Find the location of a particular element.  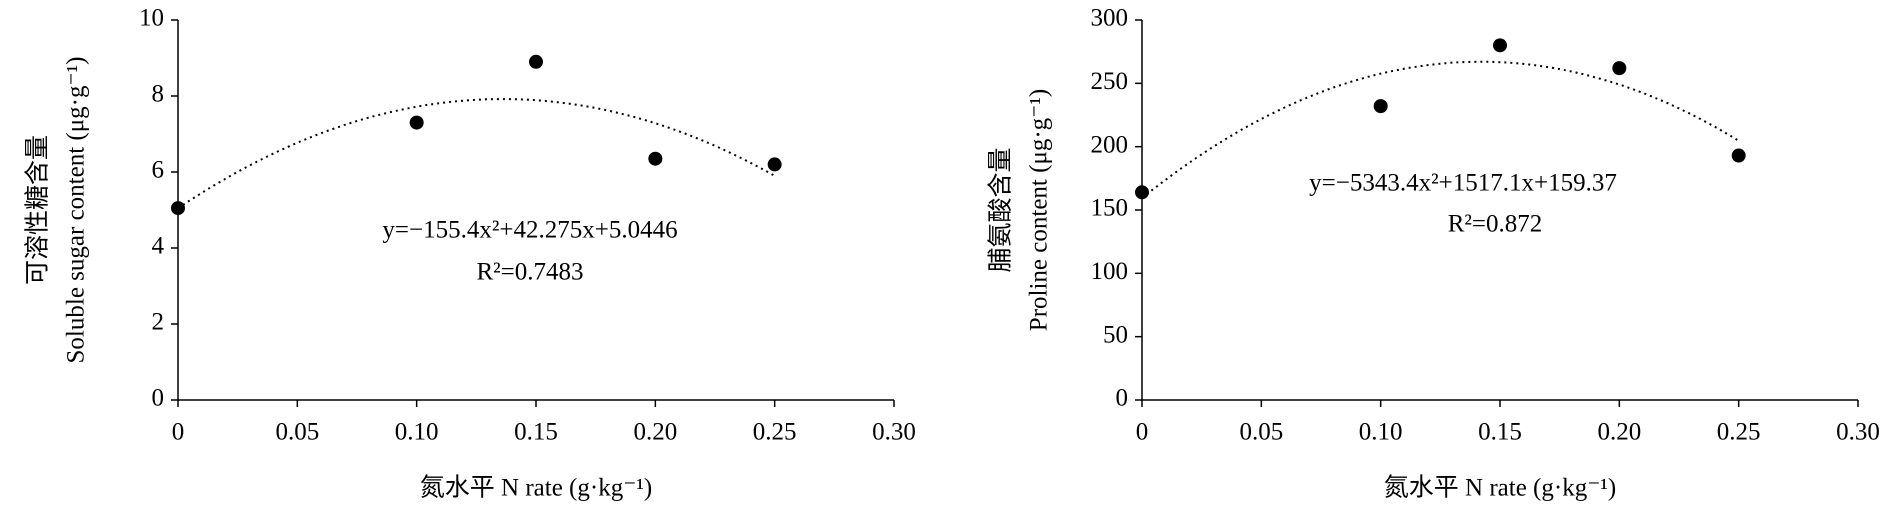

y-tick-label: 150 is located at coordinates (1110, 208).